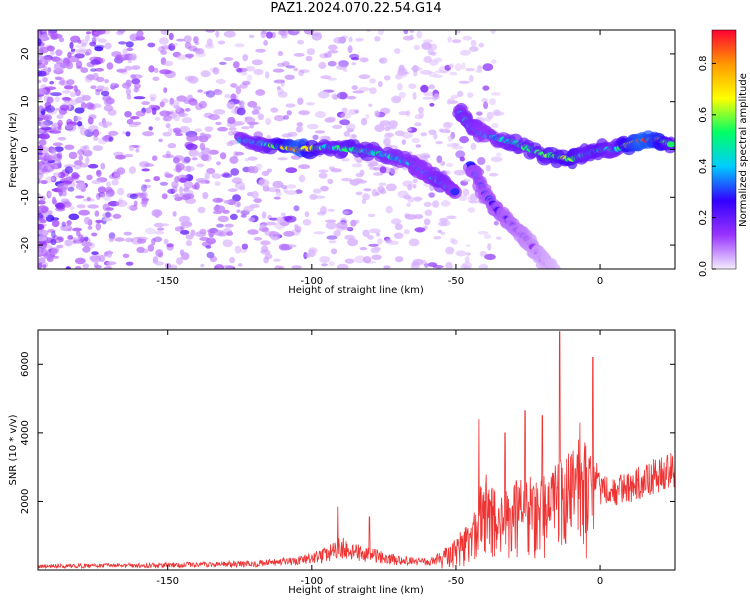 This screenshot has width=750, height=600. What do you see at coordinates (707, 166) in the screenshot?
I see `colorbar-ticks: 0.0 0.2 0.4 0.6 0.8` at bounding box center [707, 166].